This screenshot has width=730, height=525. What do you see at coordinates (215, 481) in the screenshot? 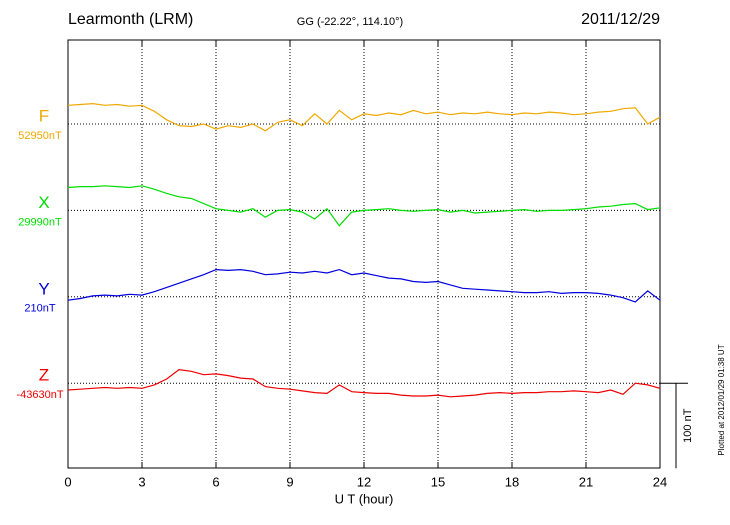
I see `x-tick-label: 6` at bounding box center [215, 481].